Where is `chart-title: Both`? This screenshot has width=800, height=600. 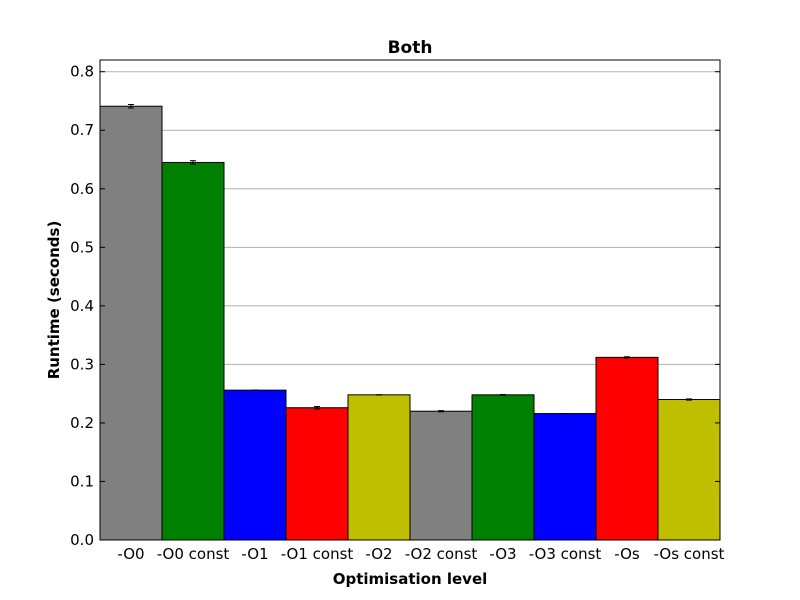
chart-title: Both is located at coordinates (410, 48).